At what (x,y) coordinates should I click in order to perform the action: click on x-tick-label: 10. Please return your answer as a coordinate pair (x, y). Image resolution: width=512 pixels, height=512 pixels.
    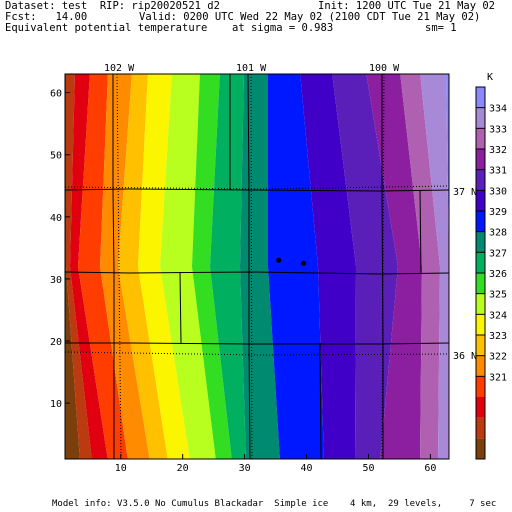
    Looking at the image, I should click on (121, 468).